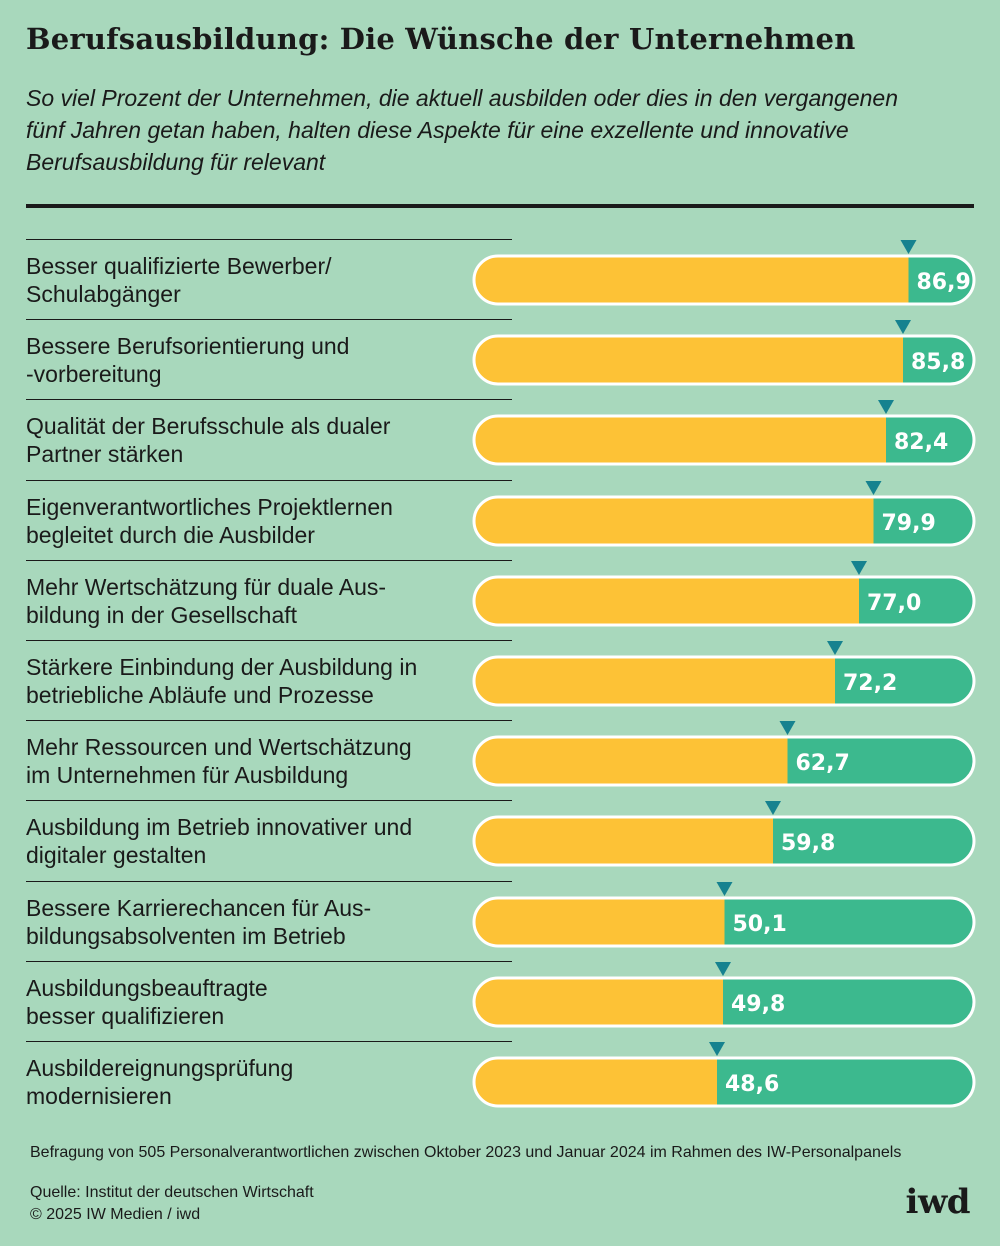  What do you see at coordinates (760, 924) in the screenshot?
I see `value-label: 50,1` at bounding box center [760, 924].